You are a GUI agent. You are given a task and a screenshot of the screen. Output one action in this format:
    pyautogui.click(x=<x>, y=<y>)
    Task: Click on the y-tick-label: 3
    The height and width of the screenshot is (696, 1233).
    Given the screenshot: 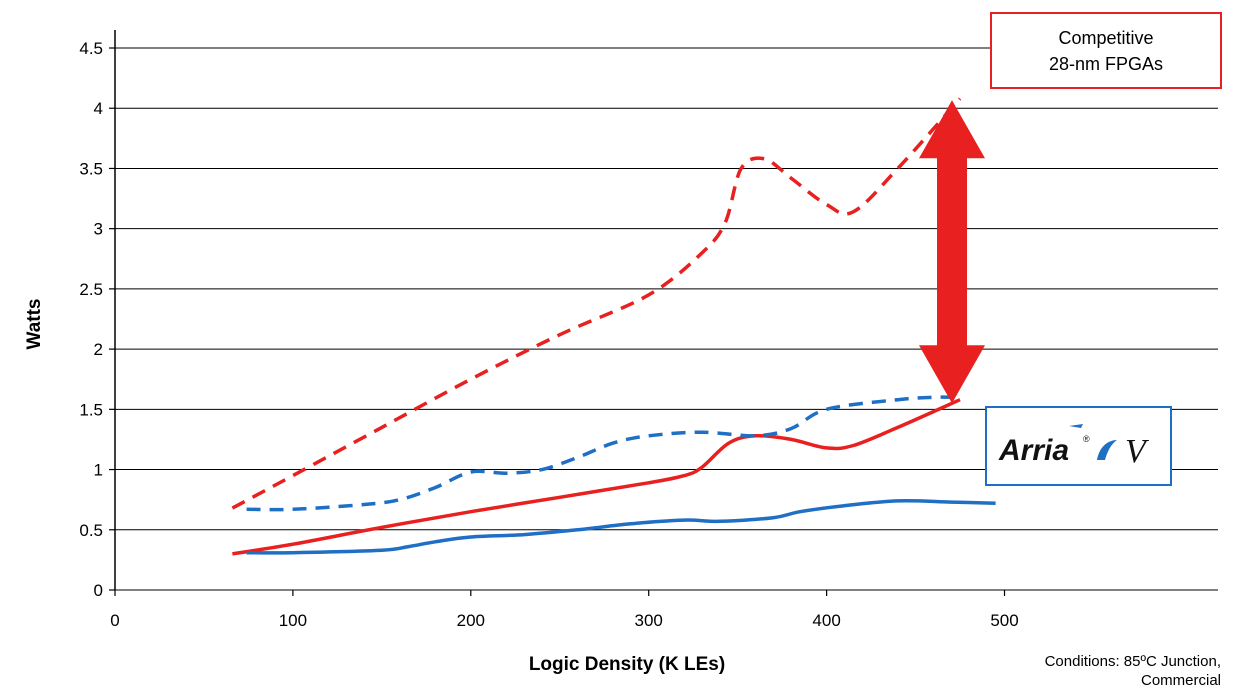 What is the action you would take?
    pyautogui.click(x=98, y=229)
    